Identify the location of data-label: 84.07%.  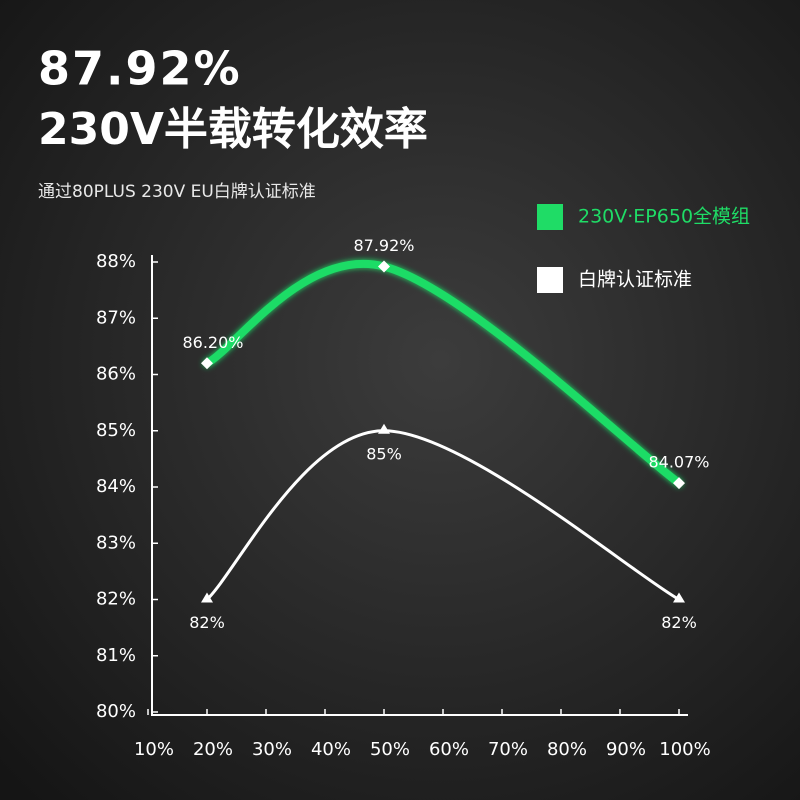
(678, 462).